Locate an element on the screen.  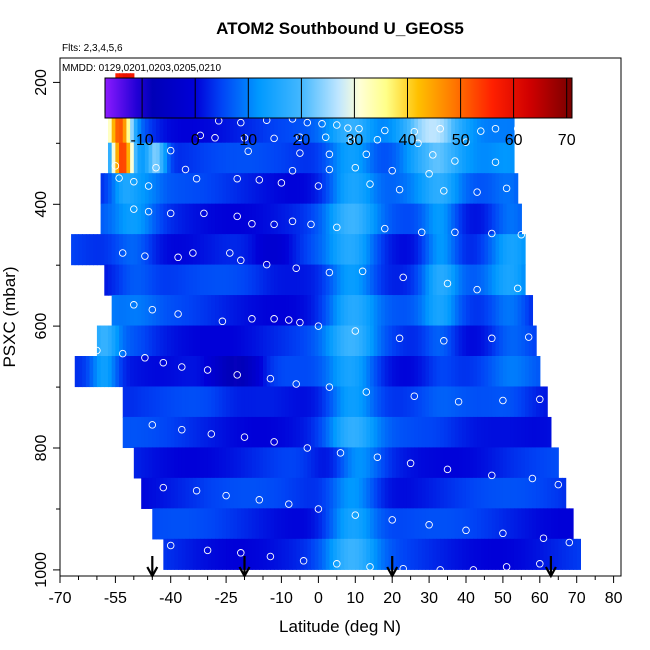
x-axis: -70 -55 -40 -25 -10 0 10 20 30 40 50 60 70 80 is located at coordinates (335, 591).